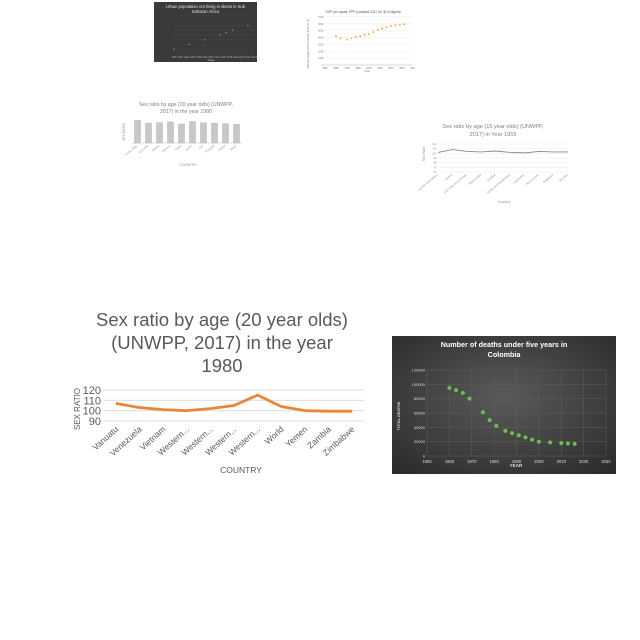  Describe the element at coordinates (166, 148) in the screenshot. I see `x-tick-label: Belarus` at that location.